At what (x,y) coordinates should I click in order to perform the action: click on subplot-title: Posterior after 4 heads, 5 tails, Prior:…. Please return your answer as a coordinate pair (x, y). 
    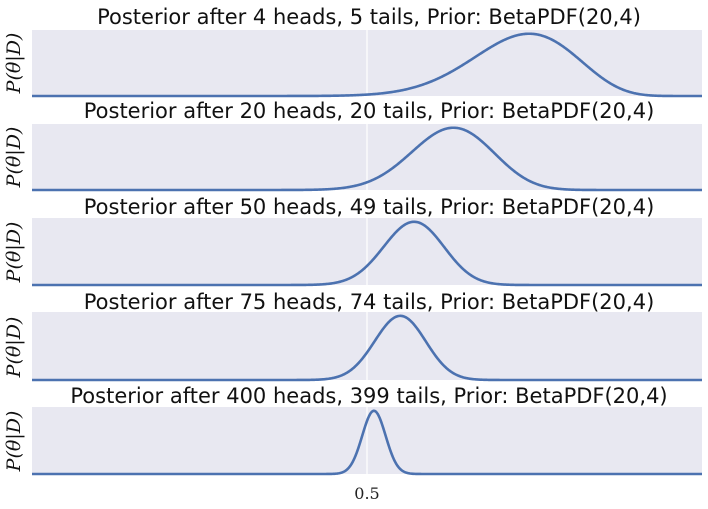
    Looking at the image, I should click on (369, 17).